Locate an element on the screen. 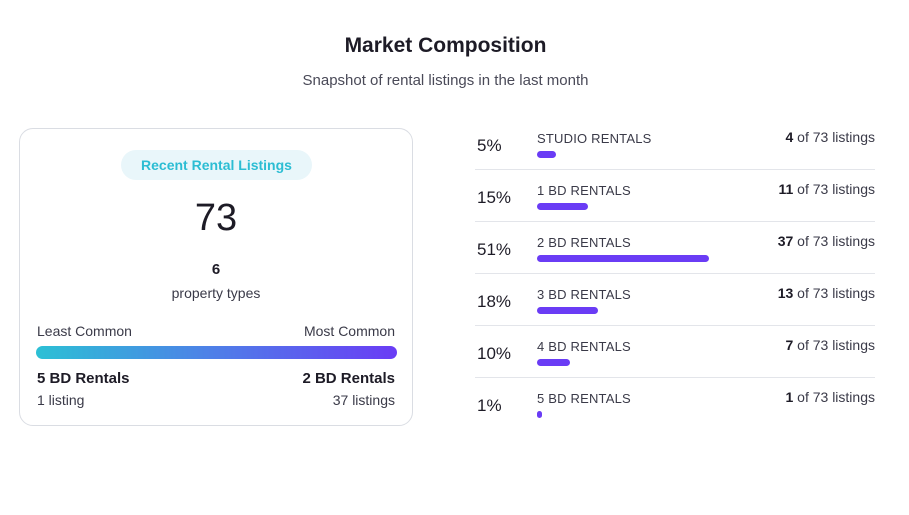 The height and width of the screenshot is (515, 909). least-common-type: 5 BD Rentals is located at coordinates (83, 378).